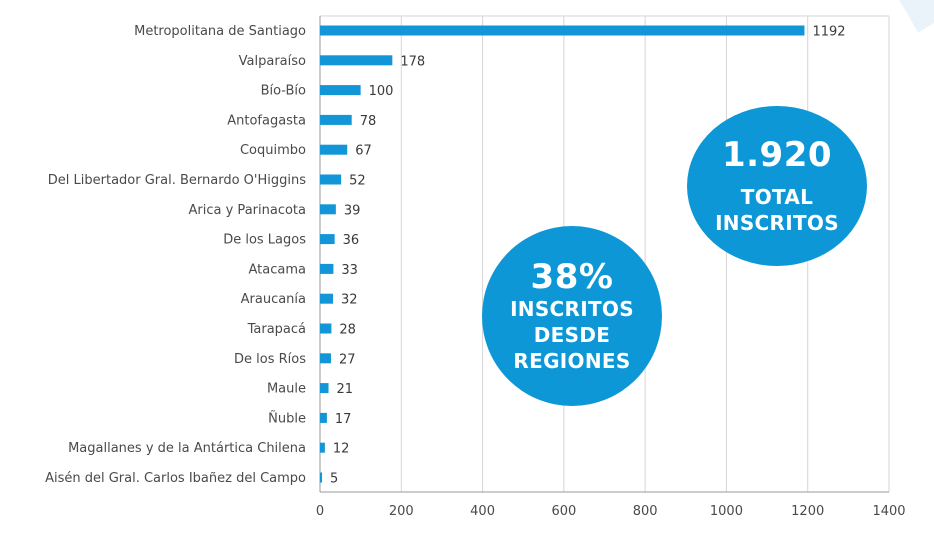 This screenshot has width=934, height=533. I want to click on regions-percent-callout: 38% INSCRITOS DESDE REGIONES, so click(572, 316).